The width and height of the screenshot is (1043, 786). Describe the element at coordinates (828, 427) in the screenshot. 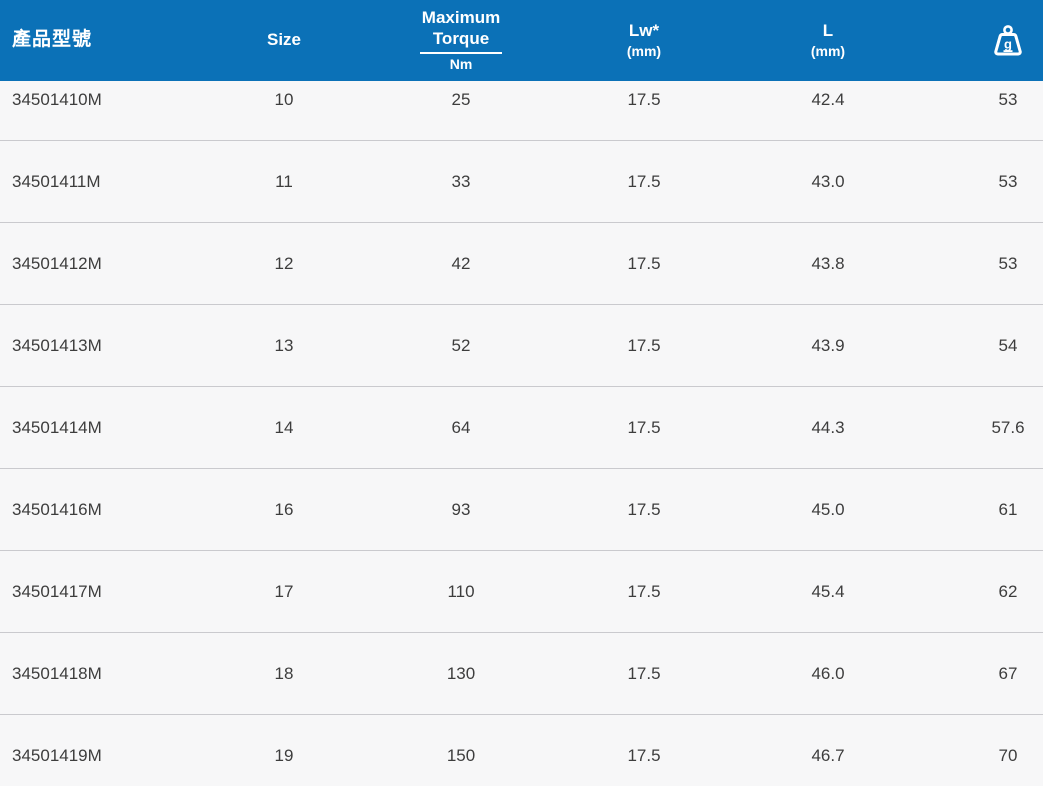

I see `cell-l: 44.3` at that location.